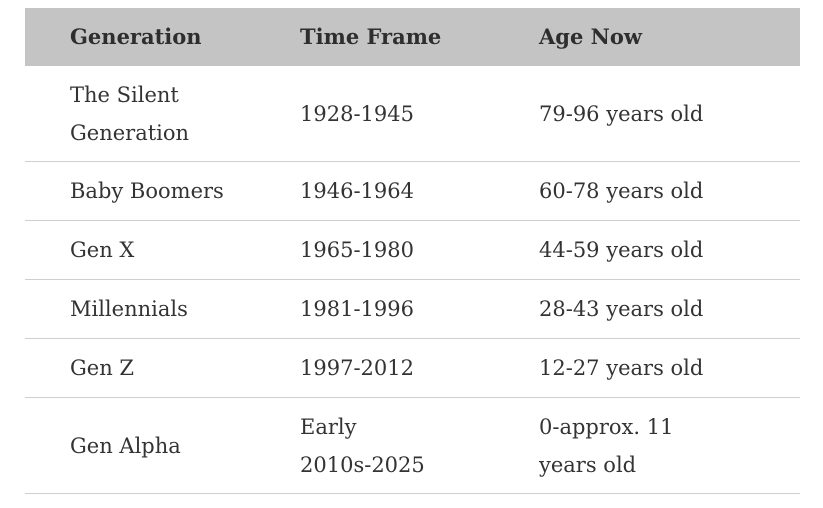 Image resolution: width=823 pixels, height=508 pixels. I want to click on table-row: Gen Z 1997-2012 12-27 years old, so click(412, 368).